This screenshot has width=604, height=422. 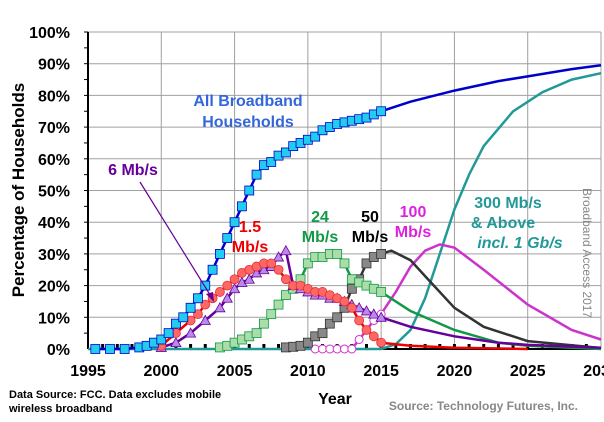 What do you see at coordinates (335, 399) in the screenshot?
I see `x-axis-label: Year` at bounding box center [335, 399].